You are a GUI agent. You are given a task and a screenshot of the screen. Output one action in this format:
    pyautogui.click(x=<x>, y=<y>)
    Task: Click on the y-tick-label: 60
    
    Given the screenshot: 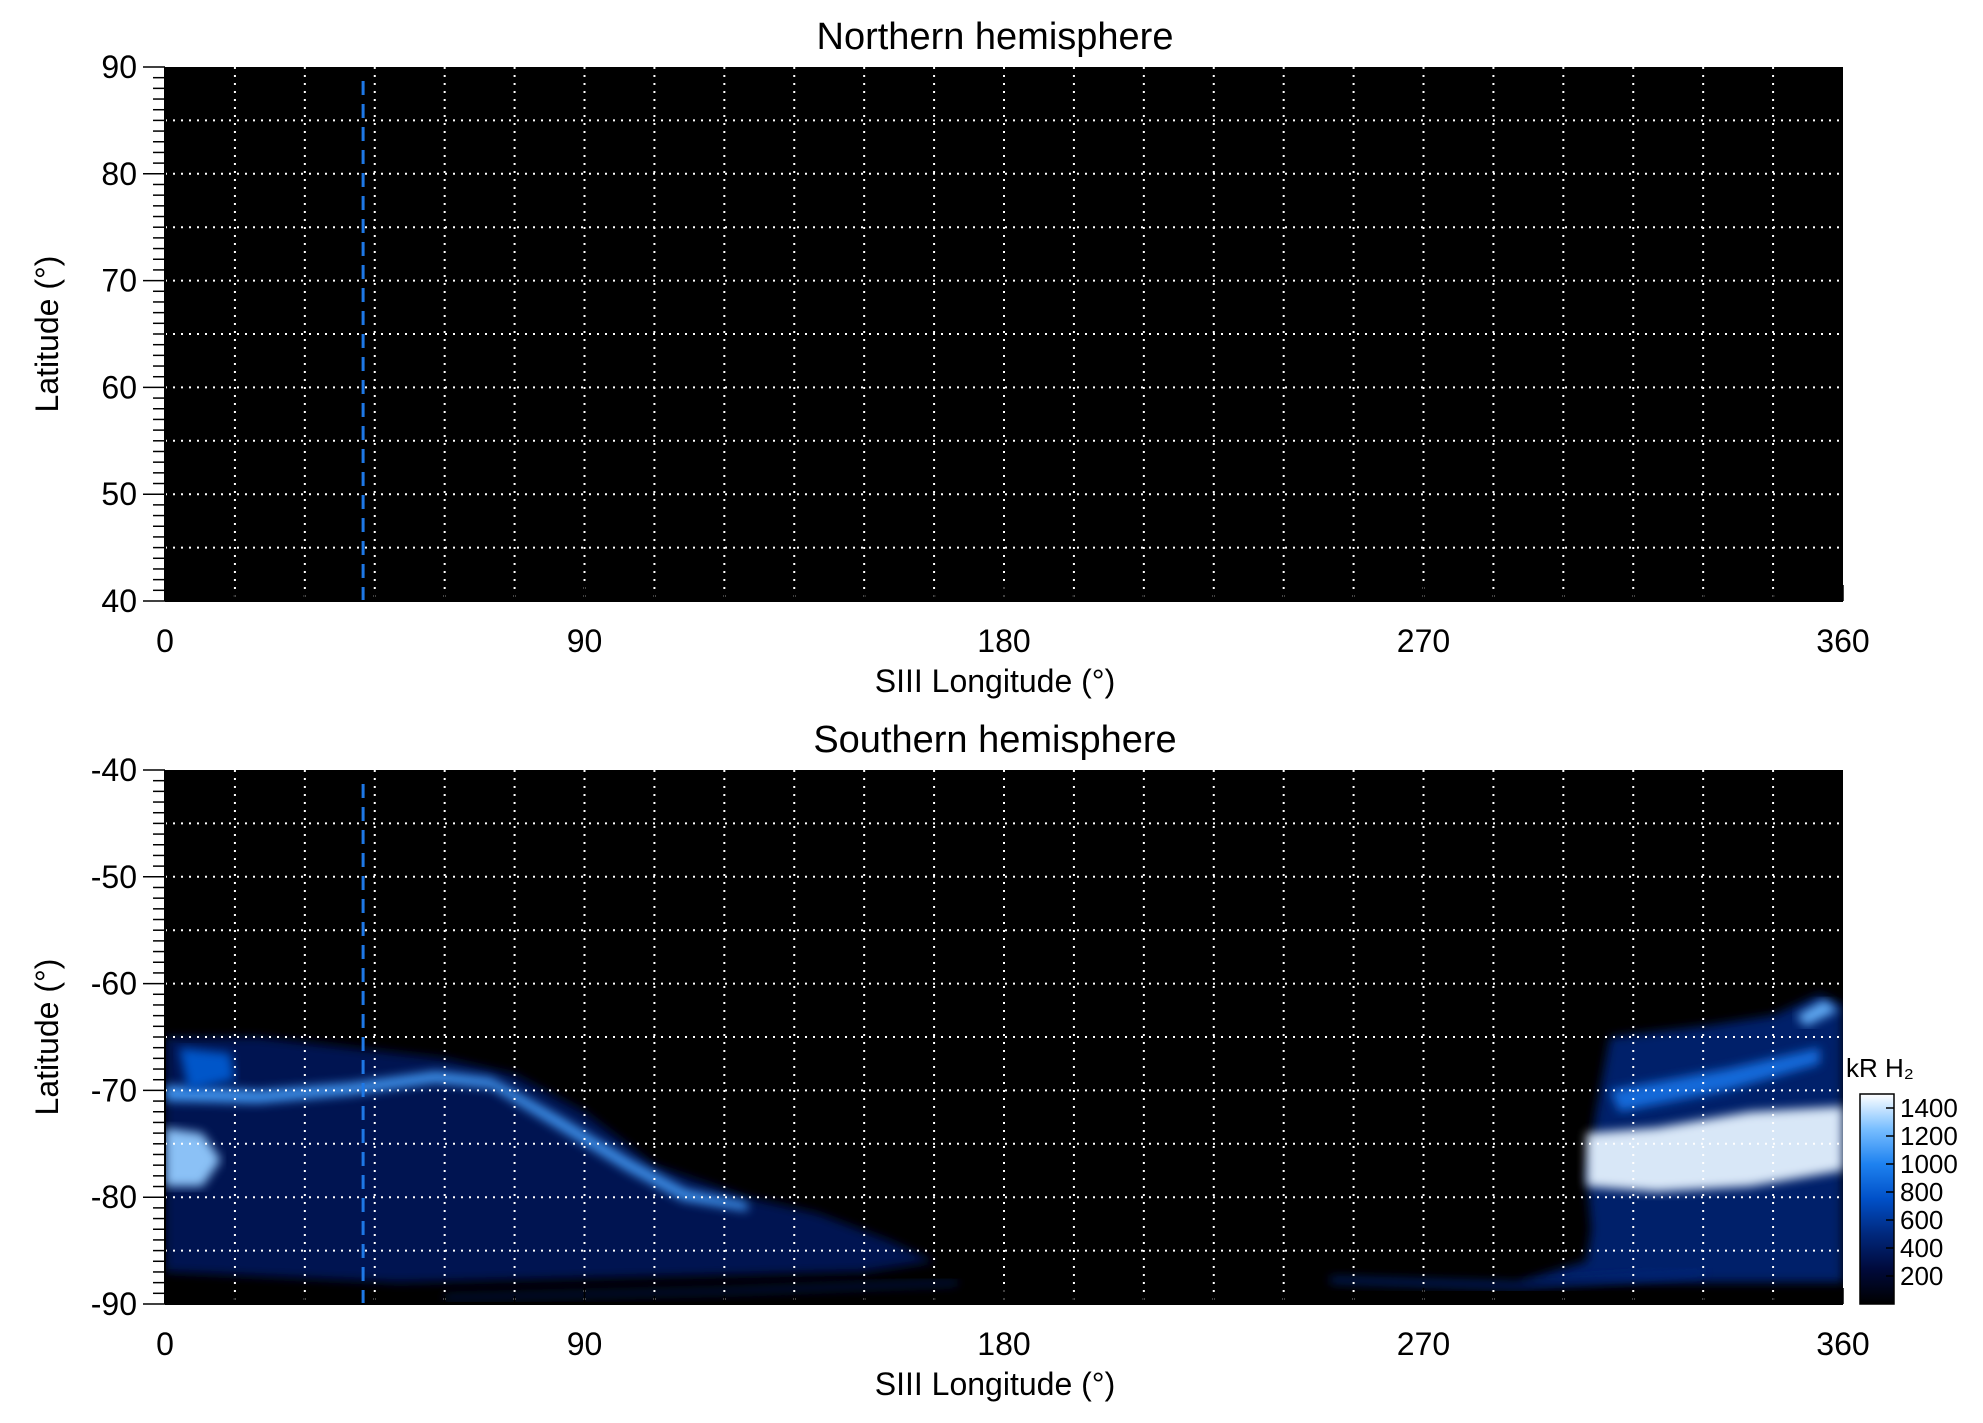 What is the action you would take?
    pyautogui.click(x=119, y=387)
    